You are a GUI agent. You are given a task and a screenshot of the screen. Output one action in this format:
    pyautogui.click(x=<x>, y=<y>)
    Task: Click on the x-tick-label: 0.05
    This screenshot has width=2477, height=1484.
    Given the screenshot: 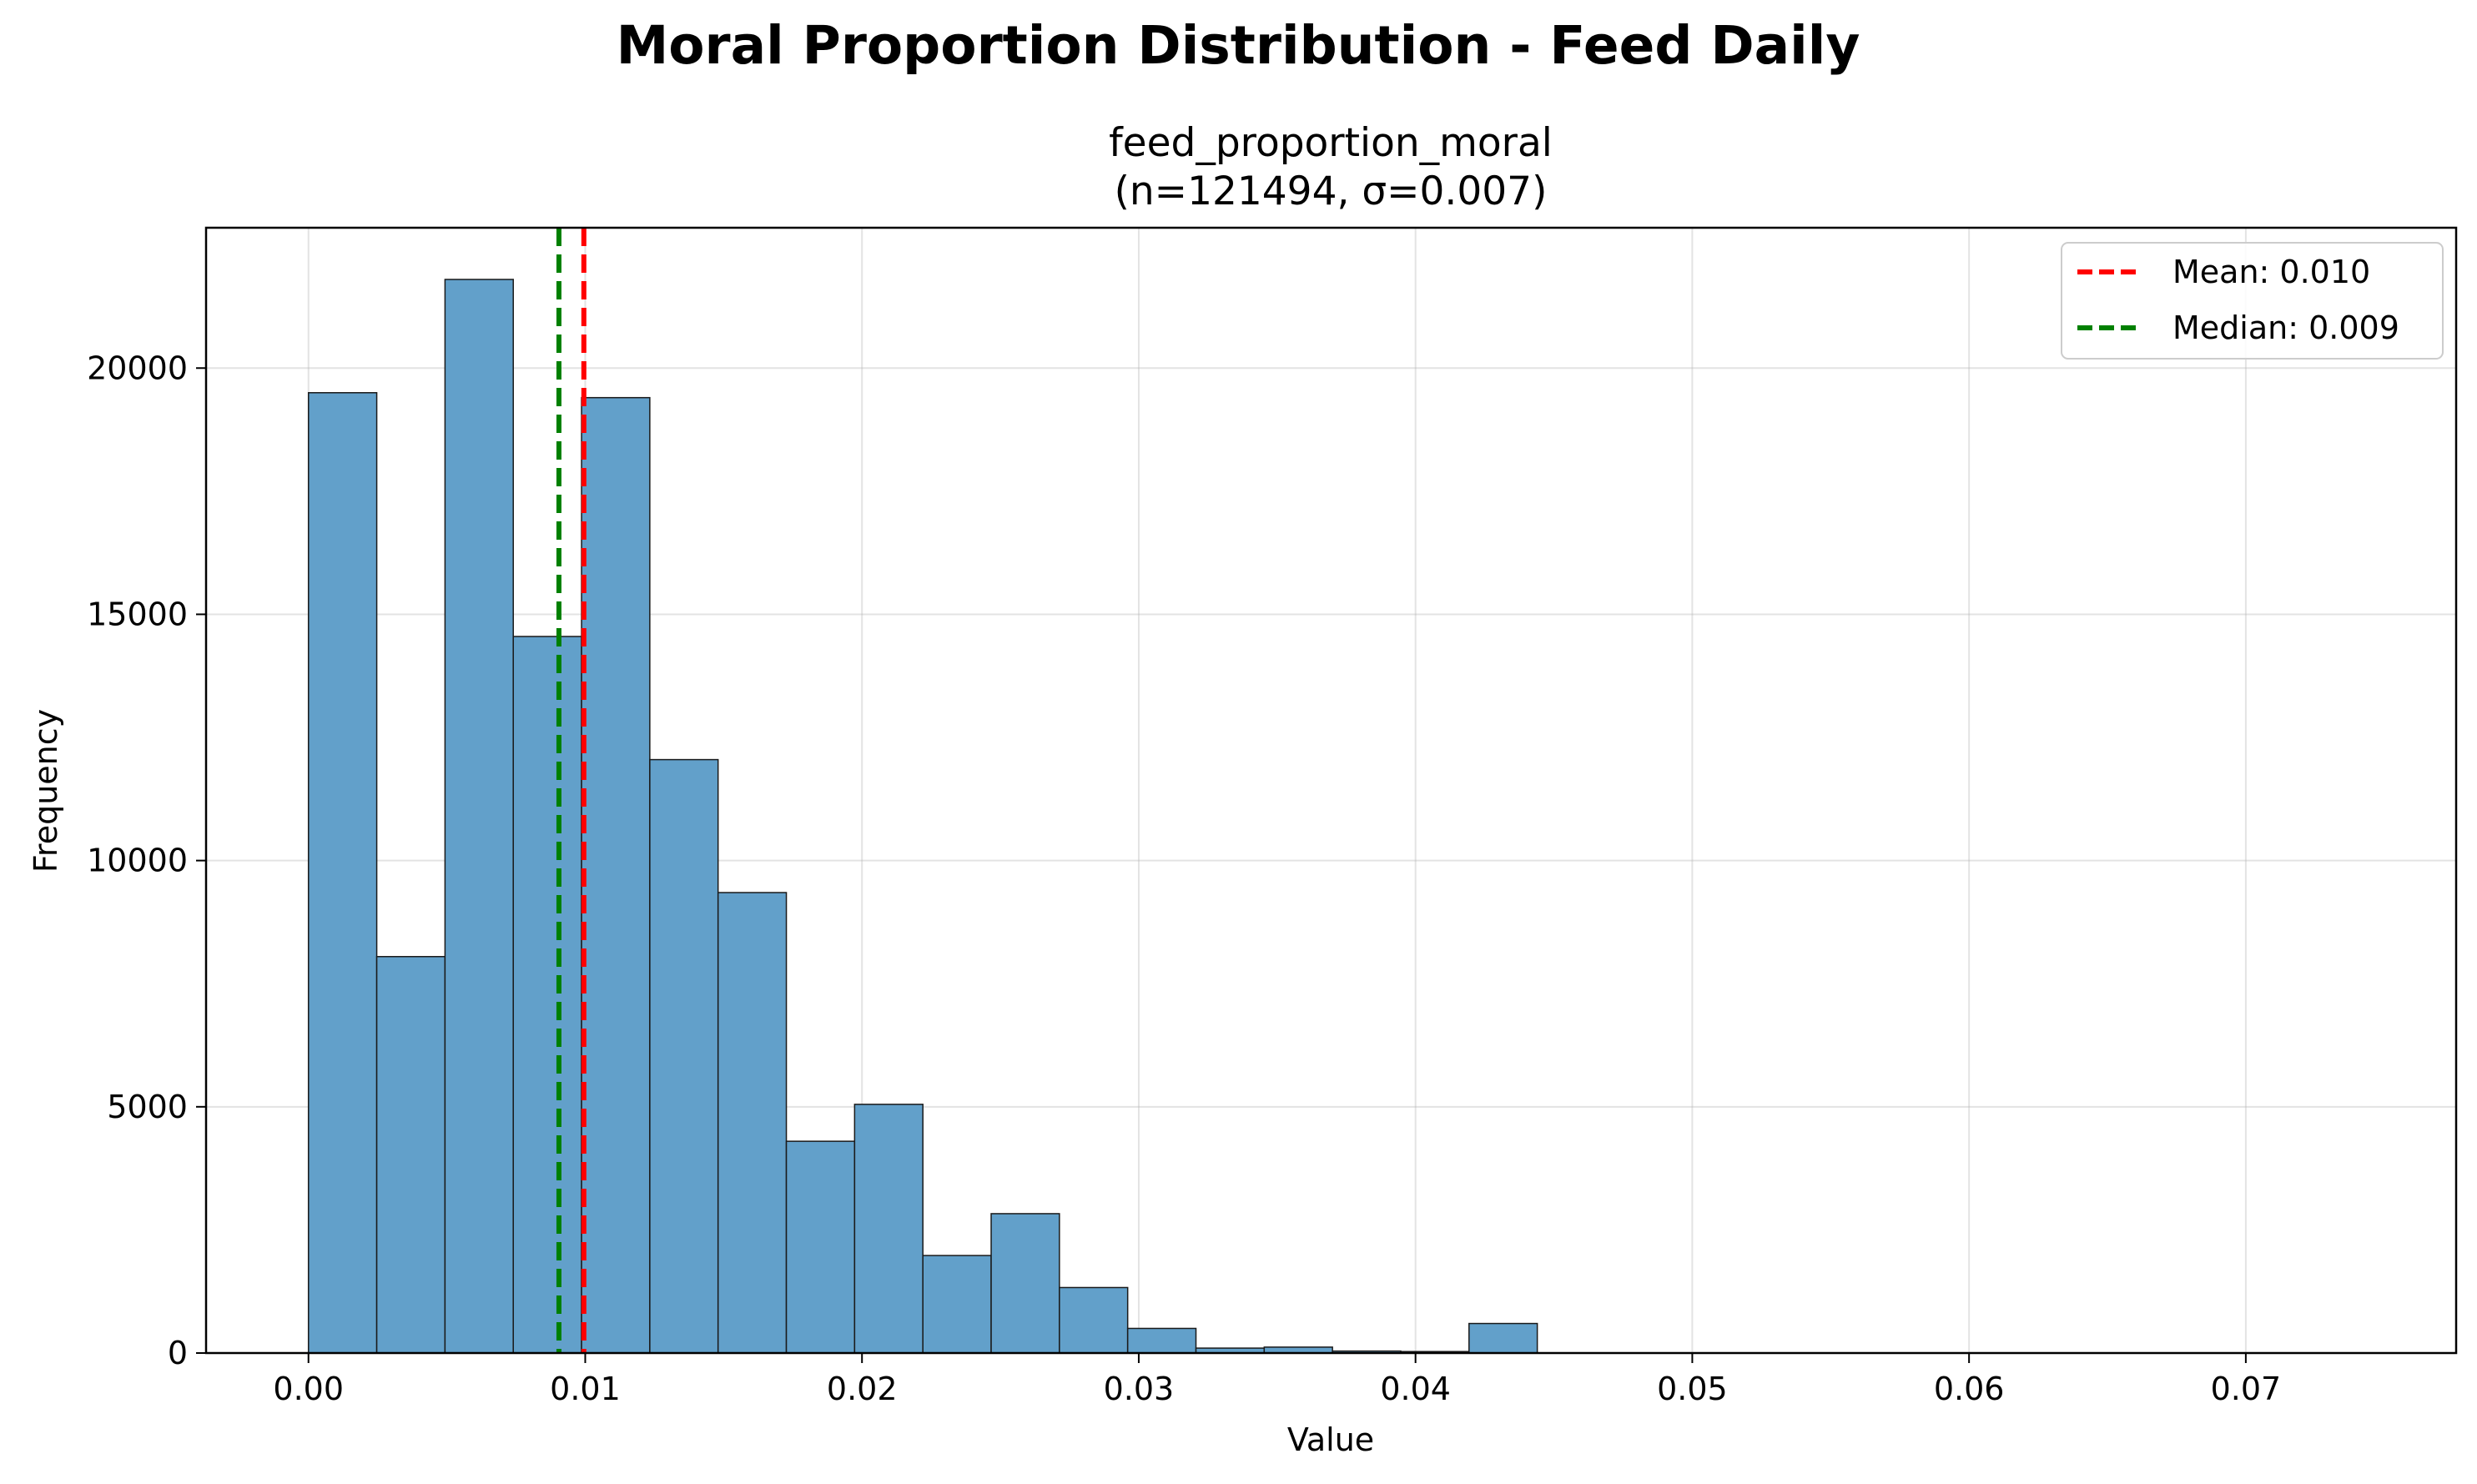 What is the action you would take?
    pyautogui.click(x=1692, y=1389)
    